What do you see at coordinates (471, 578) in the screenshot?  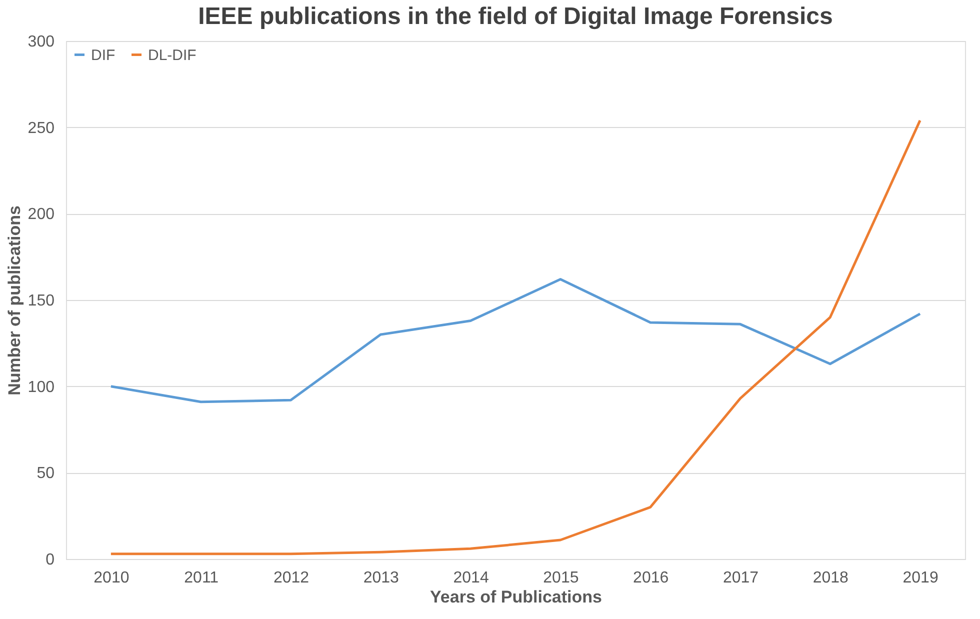 I see `x-tick-label: 2014` at bounding box center [471, 578].